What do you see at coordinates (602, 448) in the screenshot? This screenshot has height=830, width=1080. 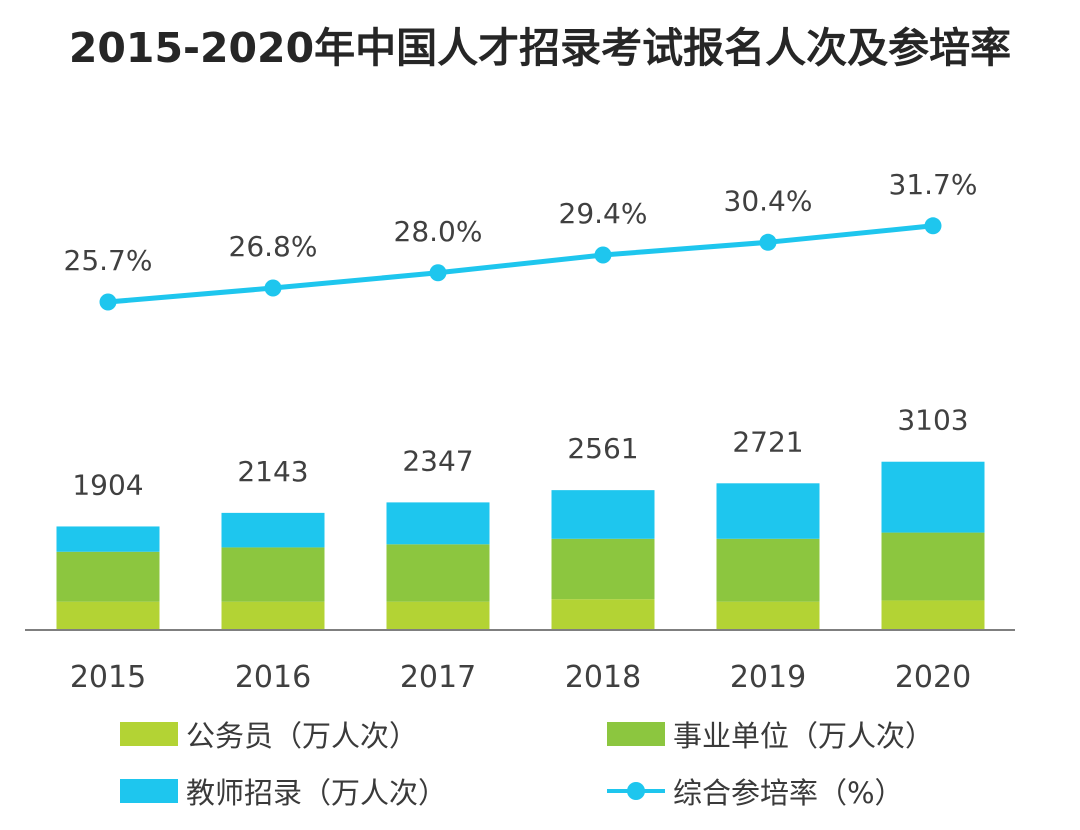 I see `data-label-total-2018: 2561` at bounding box center [602, 448].